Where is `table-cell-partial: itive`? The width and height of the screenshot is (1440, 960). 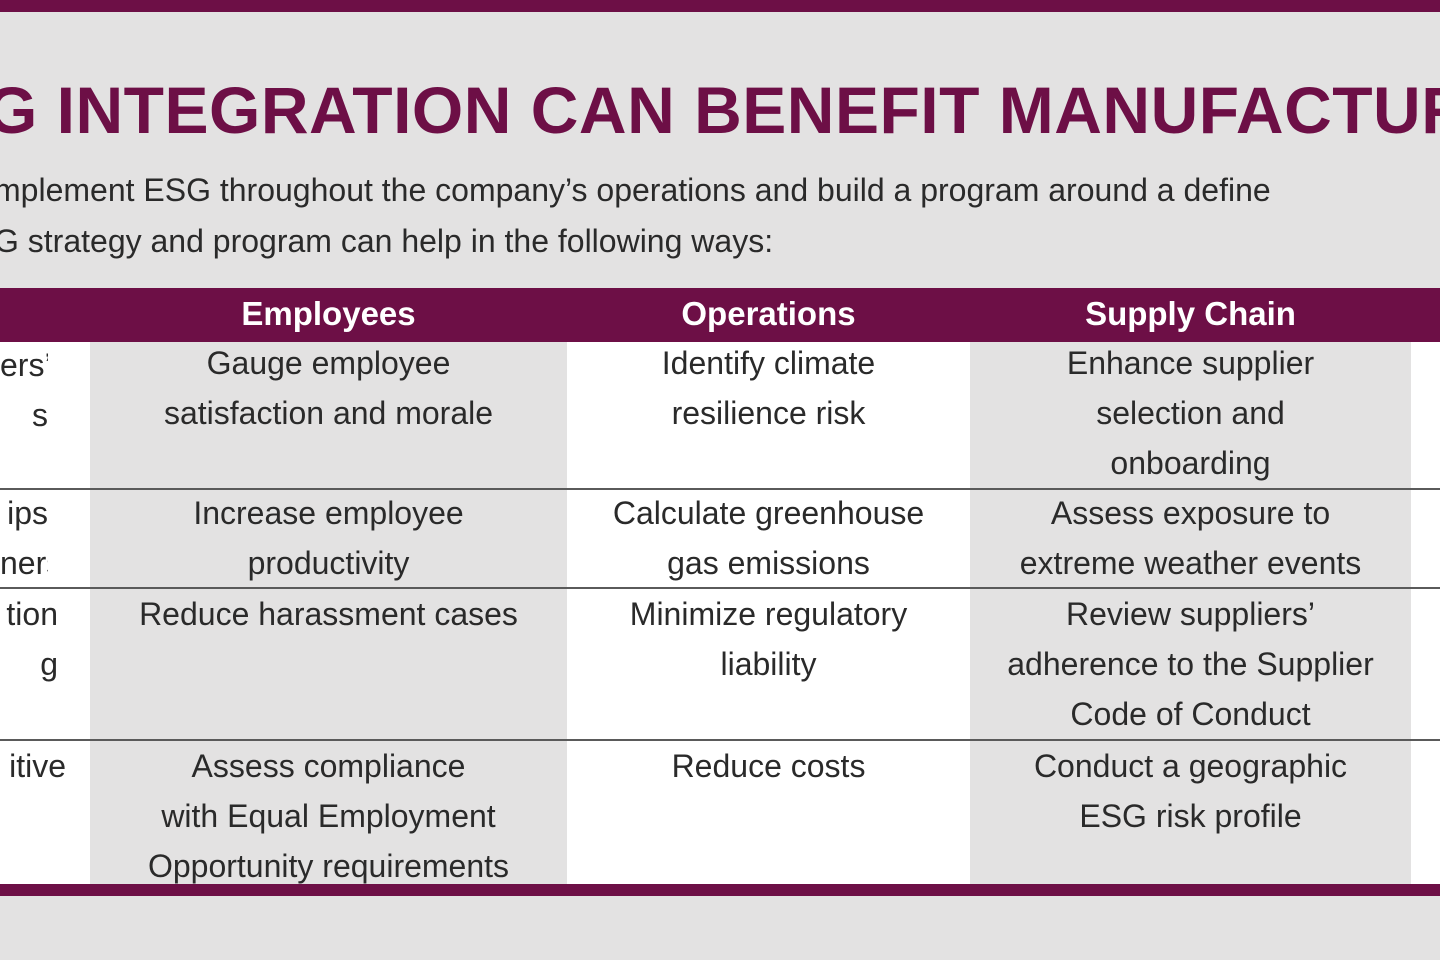
table-cell-partial: itive is located at coordinates (37, 766).